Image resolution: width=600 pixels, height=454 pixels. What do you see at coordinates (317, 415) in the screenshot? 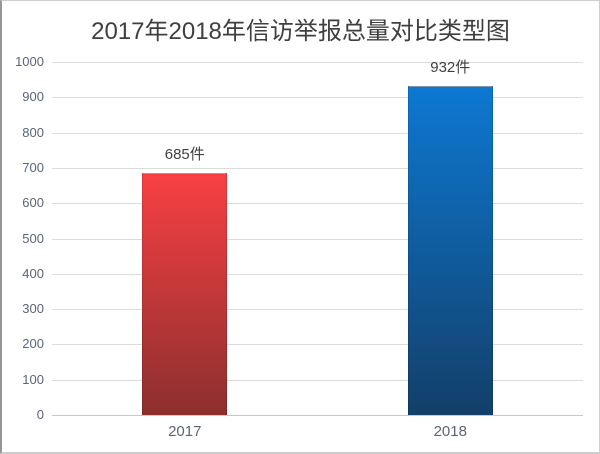
I see `x-axis-line` at bounding box center [317, 415].